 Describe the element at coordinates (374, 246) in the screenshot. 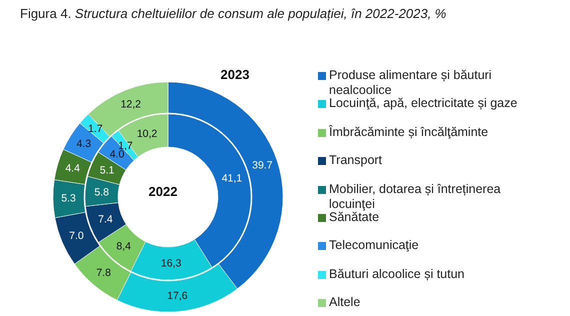

I see `legend-label: Telecomunicaţie` at that location.